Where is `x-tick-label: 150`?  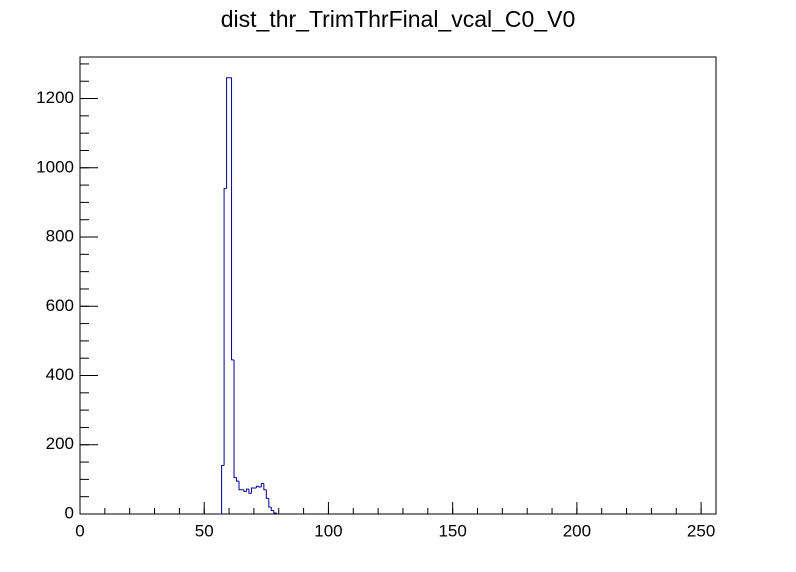 x-tick-label: 150 is located at coordinates (452, 530).